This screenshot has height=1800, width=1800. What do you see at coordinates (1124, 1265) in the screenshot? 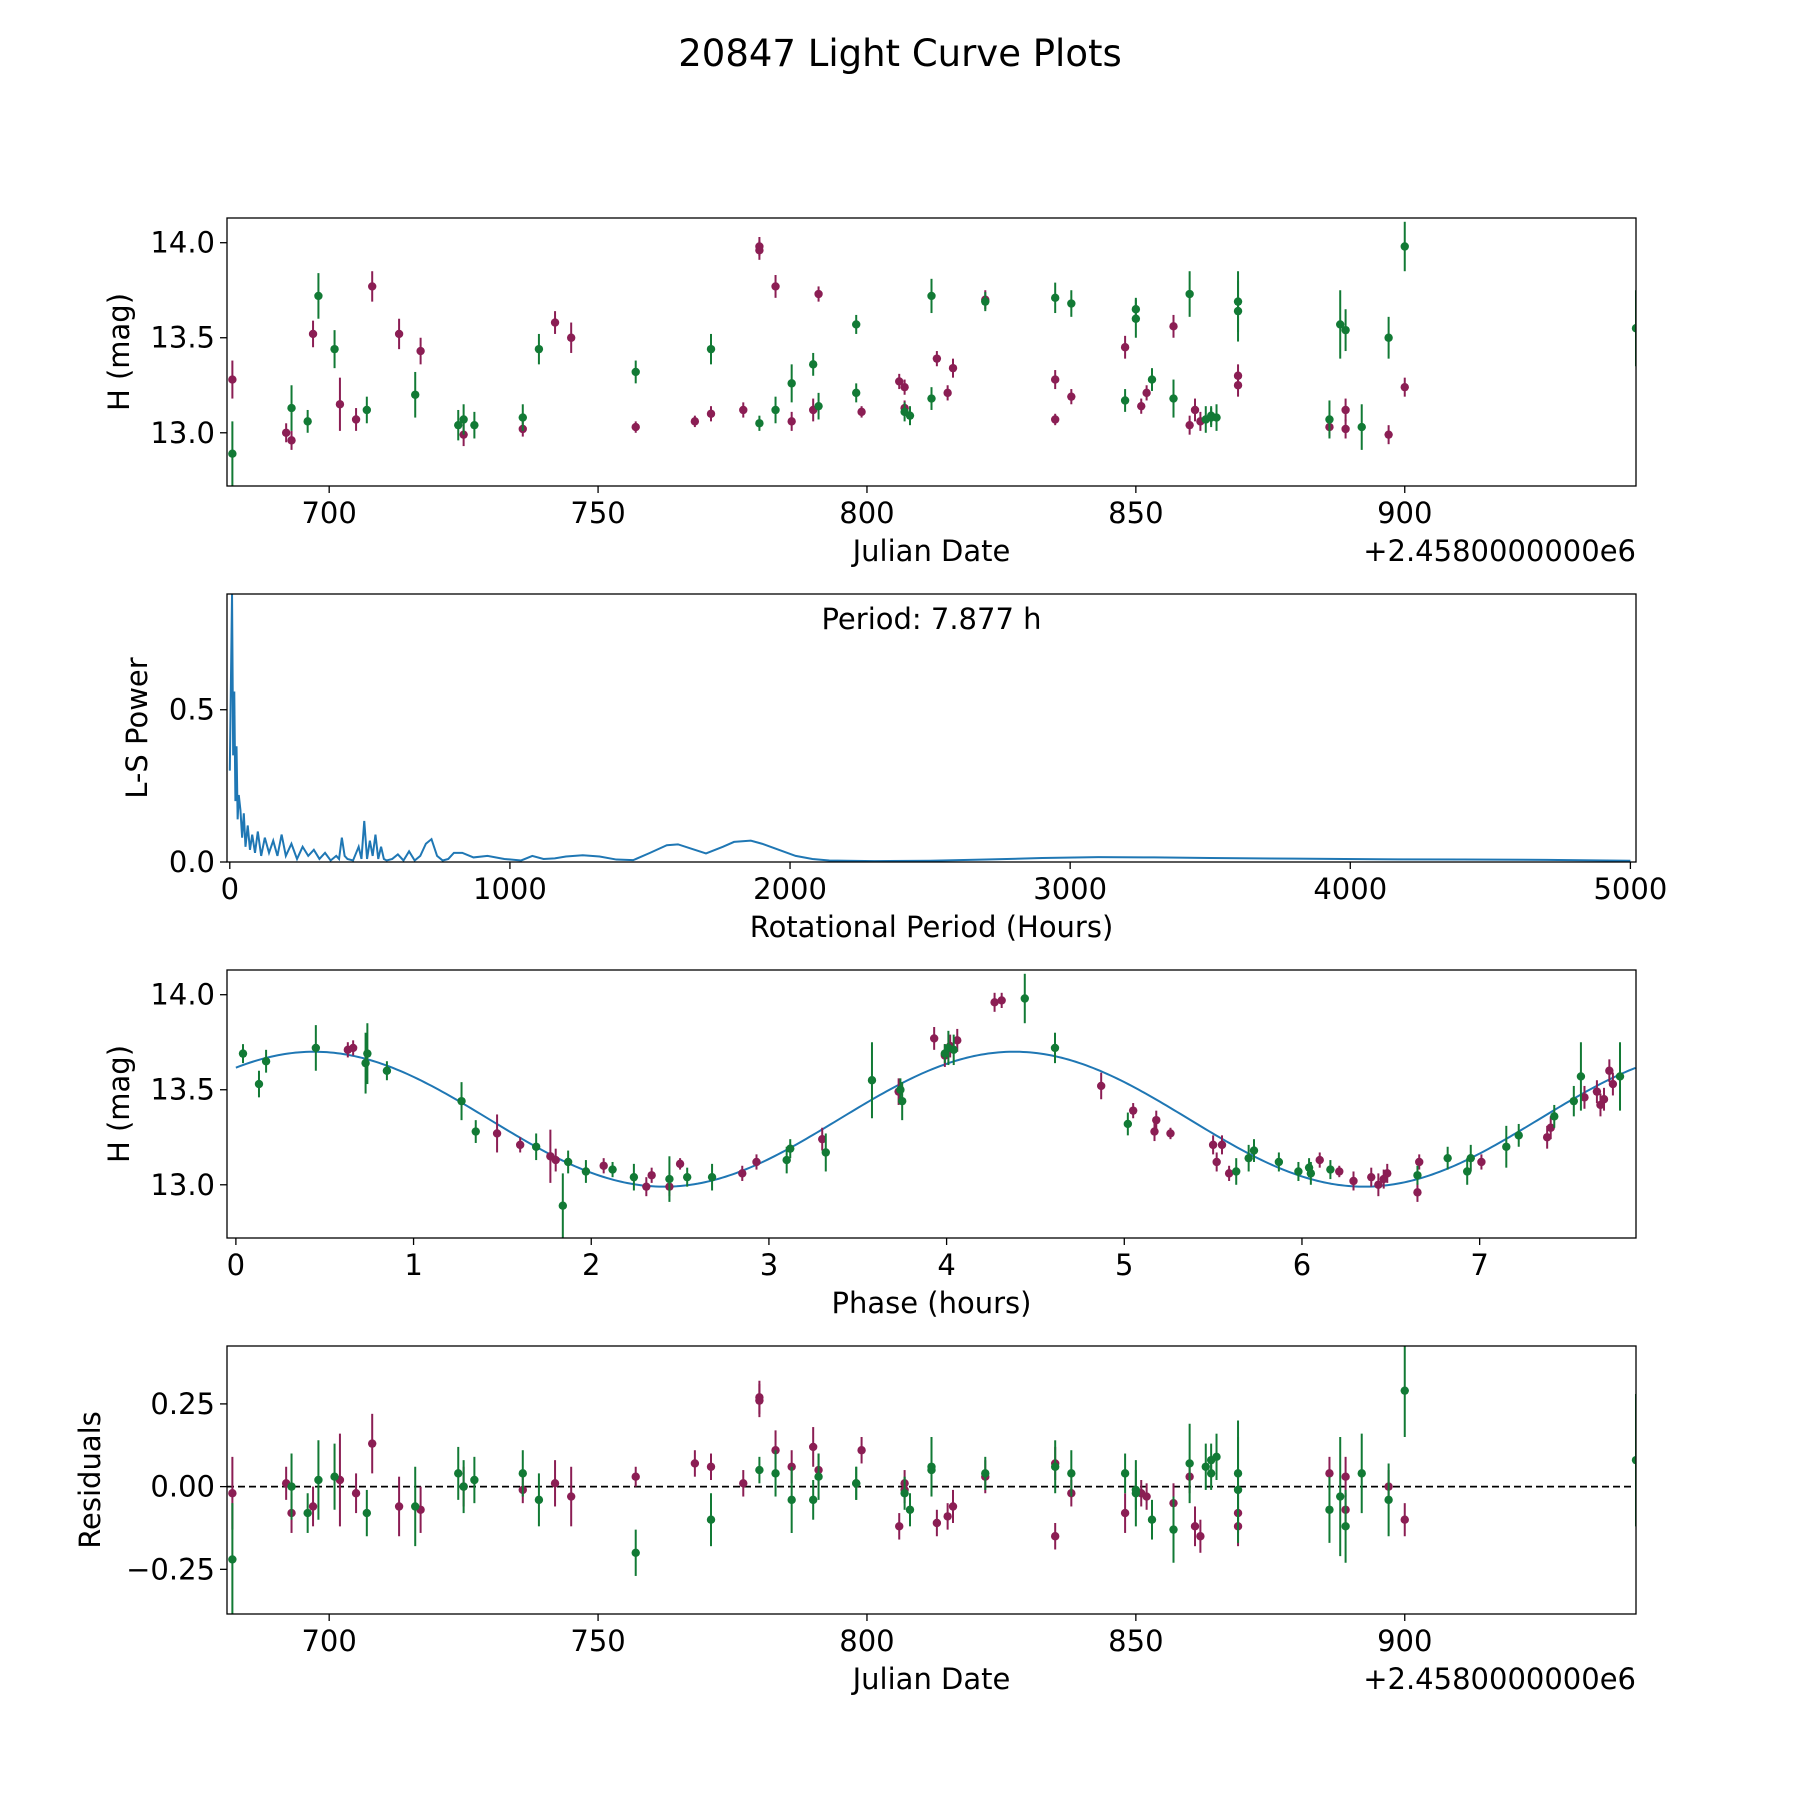
I see `x-tick-label: 5` at bounding box center [1124, 1265].